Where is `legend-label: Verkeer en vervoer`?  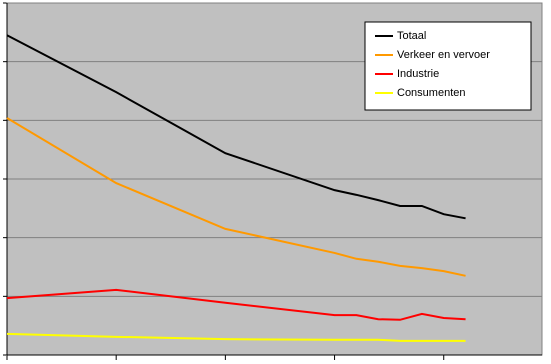
legend-label: Verkeer en vervoer is located at coordinates (443, 55).